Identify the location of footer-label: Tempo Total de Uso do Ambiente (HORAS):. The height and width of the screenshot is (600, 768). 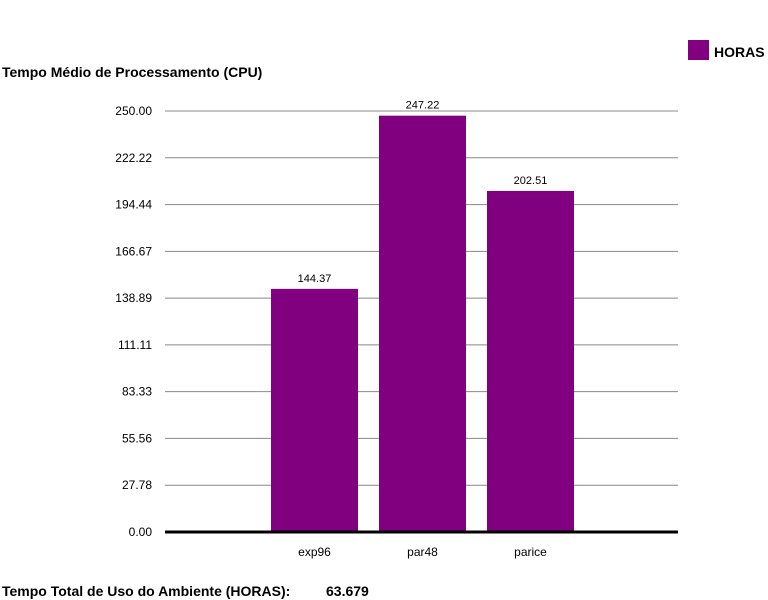
(146, 591).